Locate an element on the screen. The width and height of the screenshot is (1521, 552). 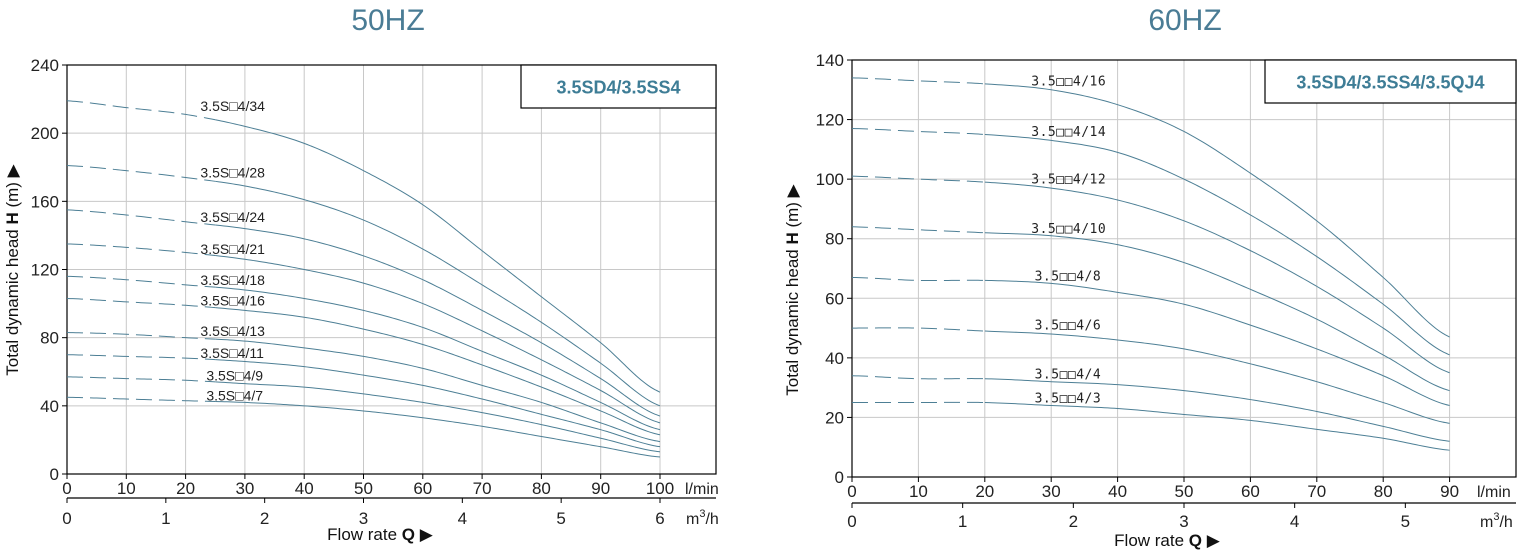
y-tick-label: 140 is located at coordinates (830, 60).